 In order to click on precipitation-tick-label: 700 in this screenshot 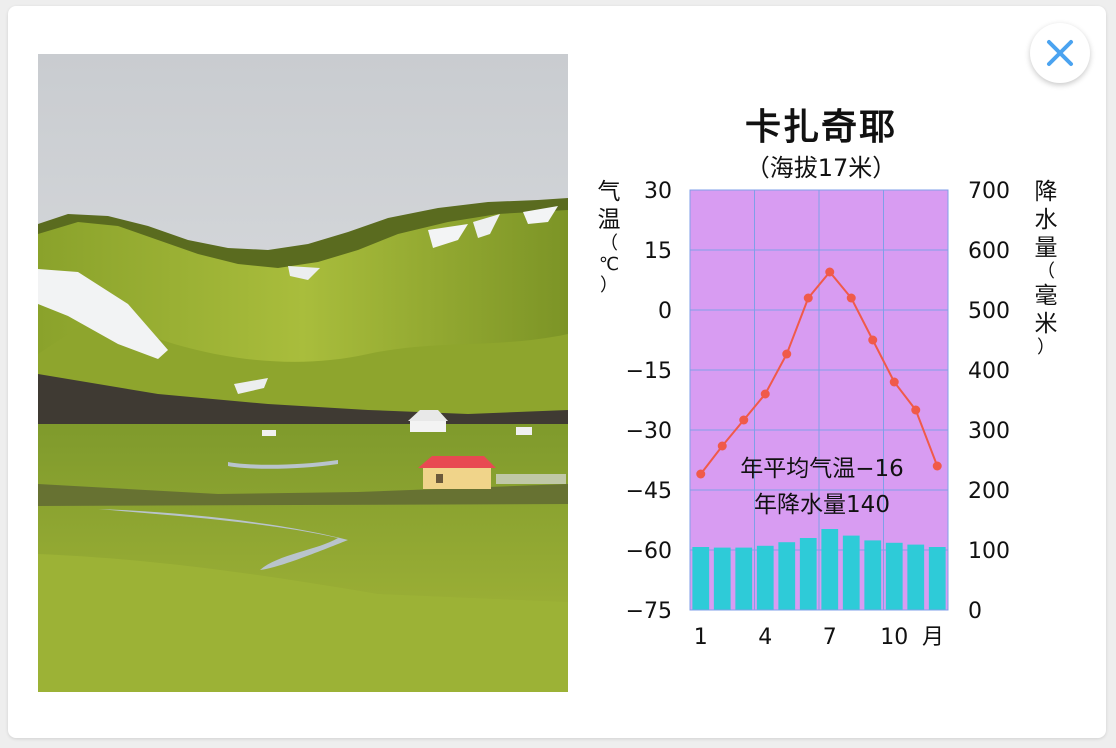, I will do `click(989, 191)`.